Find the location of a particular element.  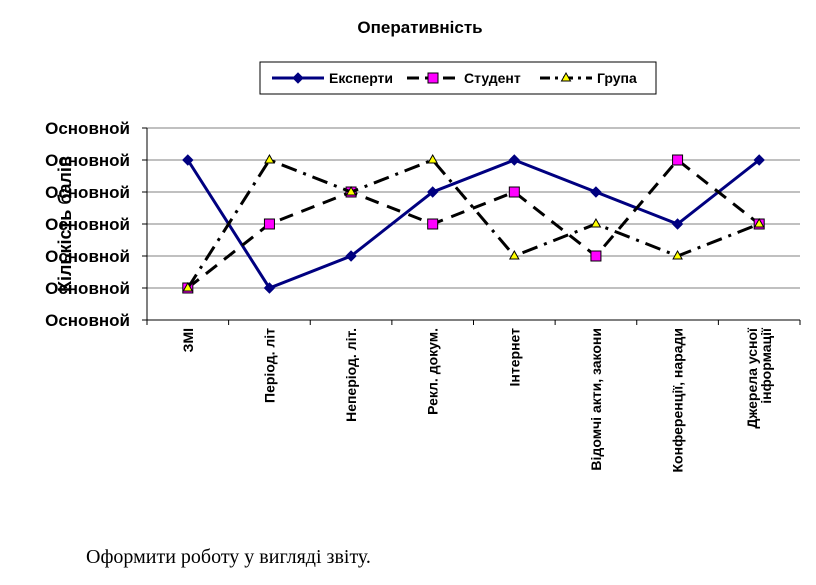

y-axis-label: Кількість балів is located at coordinates (65, 224).